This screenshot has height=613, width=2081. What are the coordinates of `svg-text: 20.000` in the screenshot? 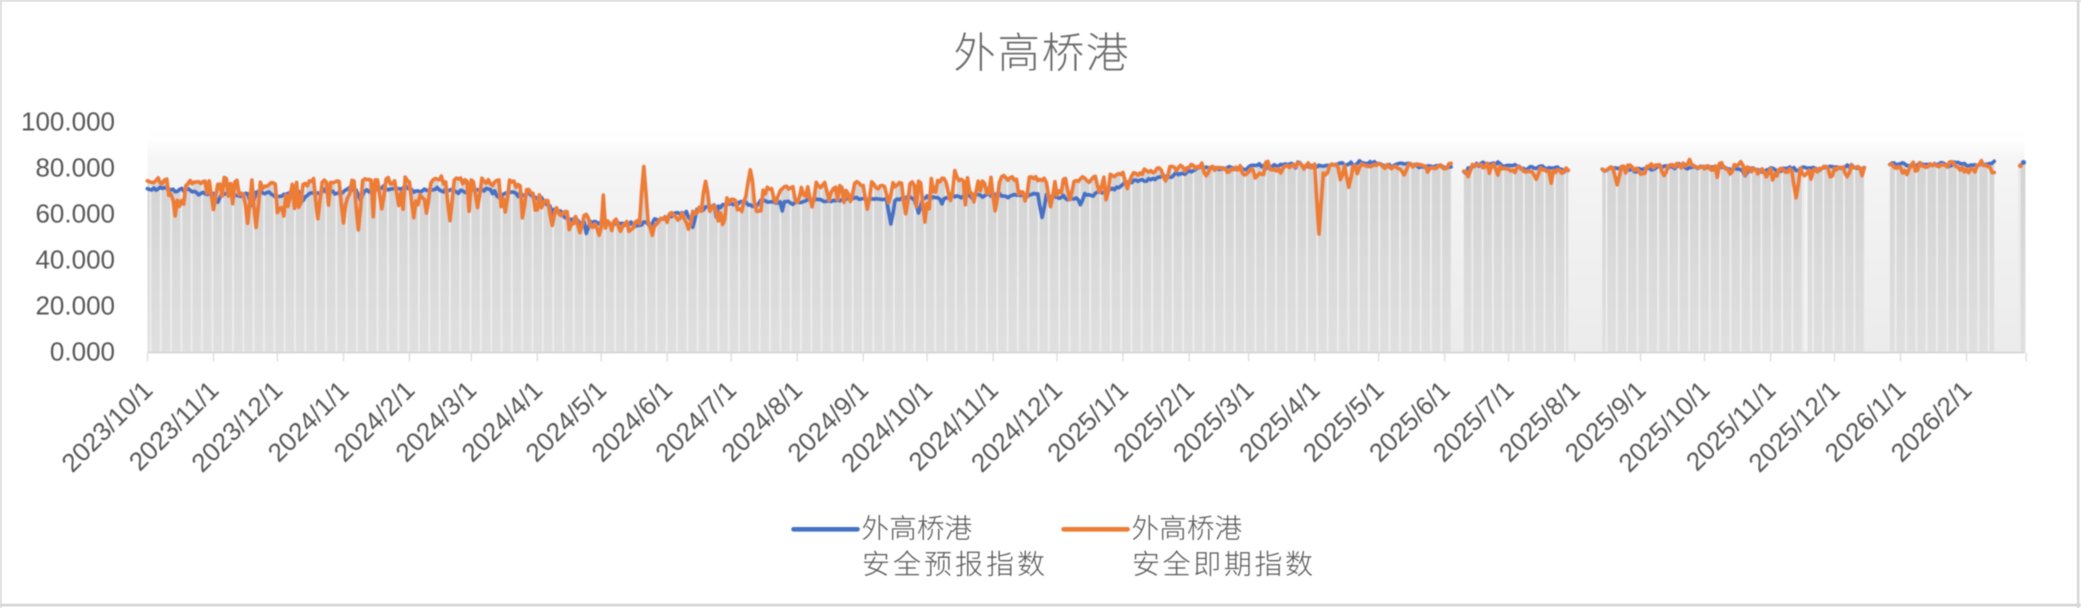 It's located at (75, 306).